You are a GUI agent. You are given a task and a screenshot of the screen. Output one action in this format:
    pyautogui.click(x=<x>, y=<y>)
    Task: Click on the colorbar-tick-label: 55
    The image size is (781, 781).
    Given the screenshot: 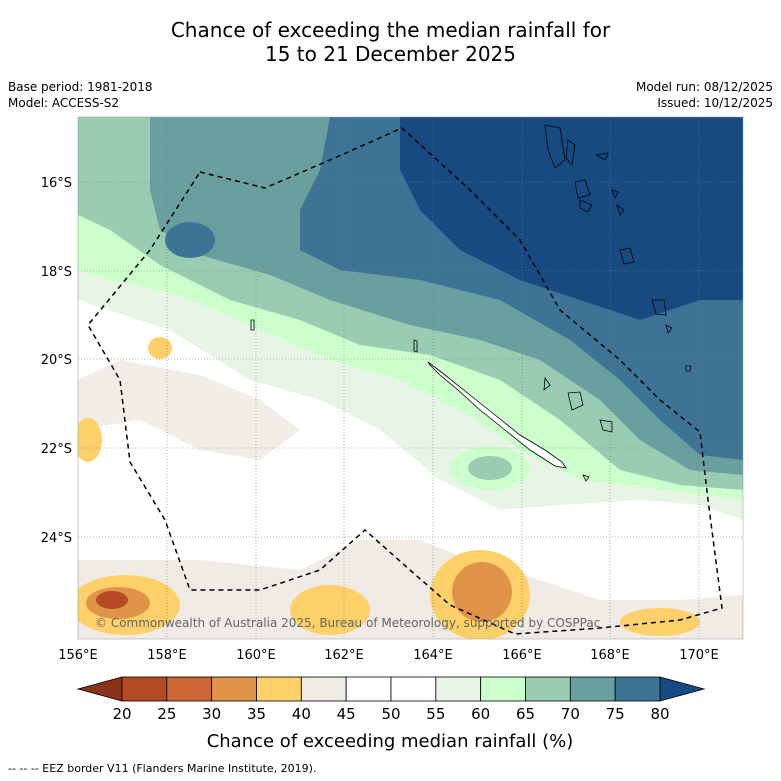 What is the action you would take?
    pyautogui.click(x=435, y=714)
    